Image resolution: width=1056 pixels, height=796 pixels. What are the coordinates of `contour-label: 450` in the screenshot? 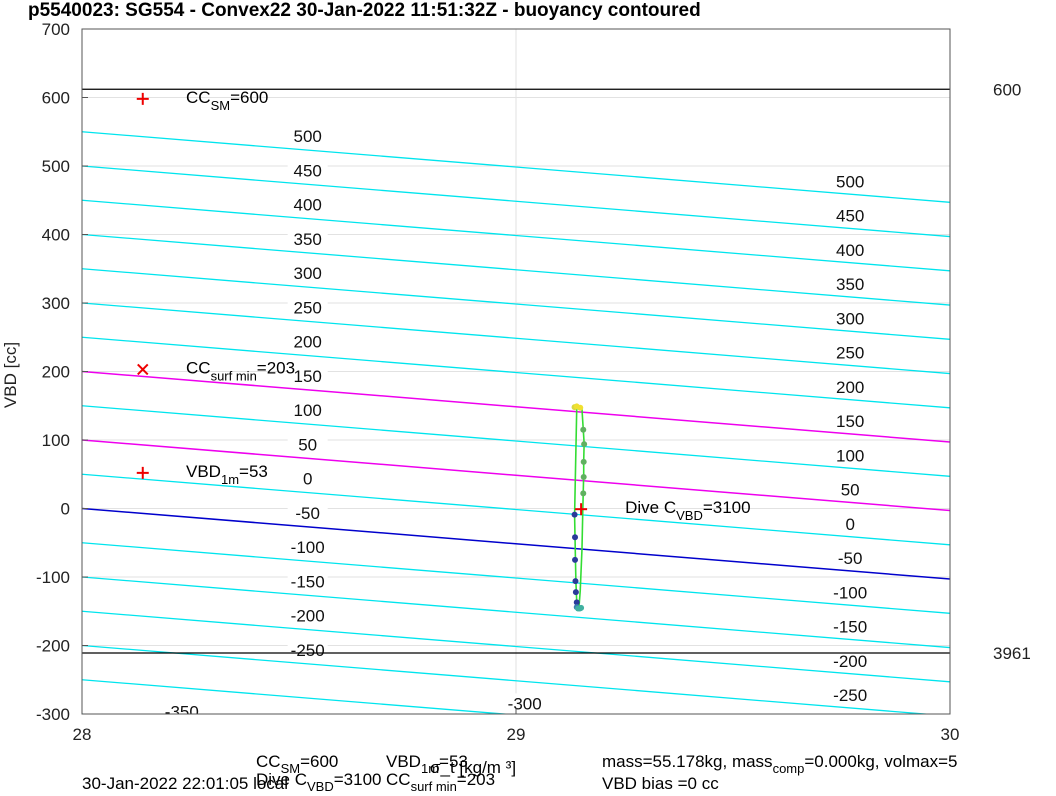 It's located at (307, 170).